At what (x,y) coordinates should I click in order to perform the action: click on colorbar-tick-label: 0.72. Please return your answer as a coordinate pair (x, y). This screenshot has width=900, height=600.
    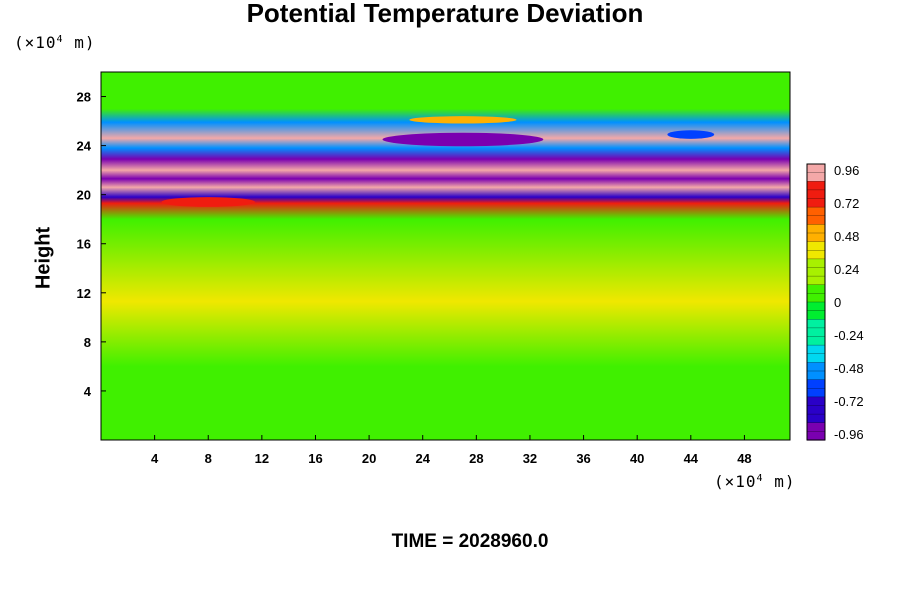
    Looking at the image, I should click on (846, 203).